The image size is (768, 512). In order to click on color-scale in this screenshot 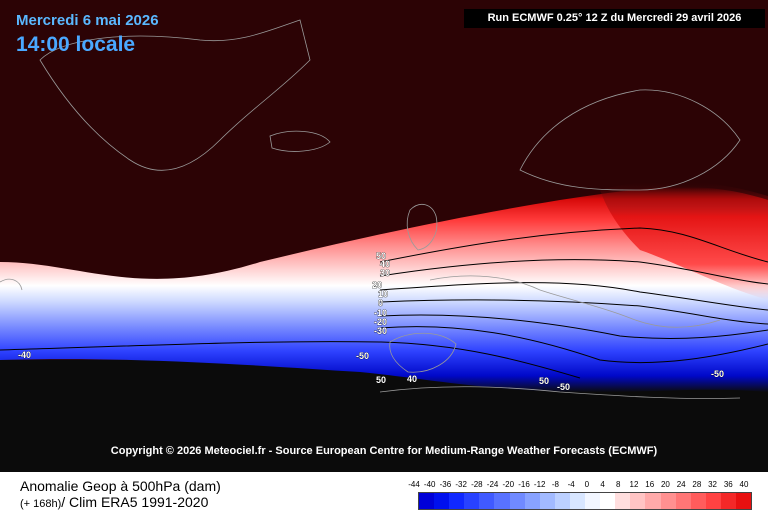, I will do `click(585, 501)`.